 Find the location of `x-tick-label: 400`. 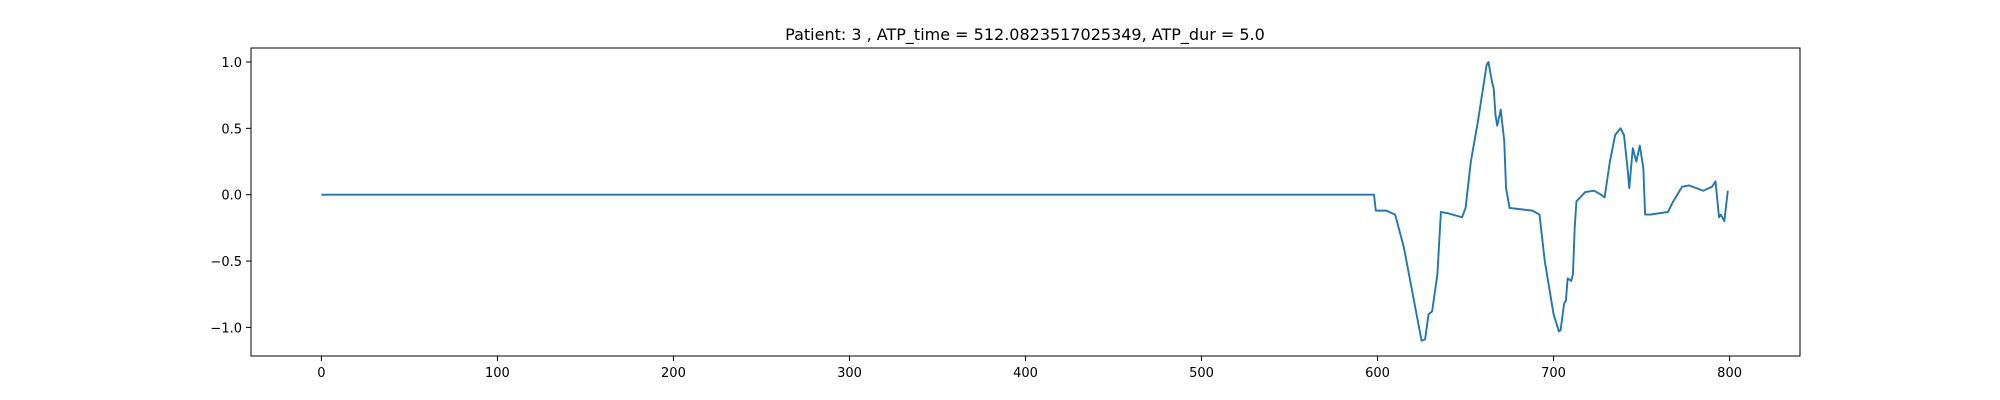

x-tick-label: 400 is located at coordinates (1025, 373).